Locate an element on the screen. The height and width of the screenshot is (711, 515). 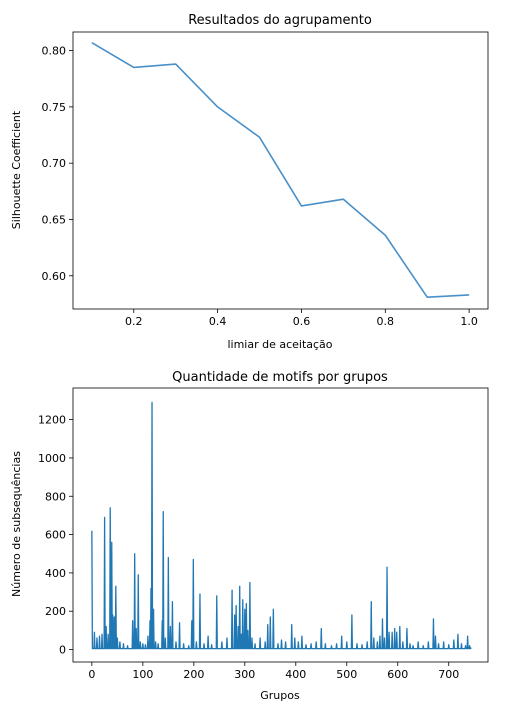
chart2-x-ticks: 0 100 200 300 400 500 600 700 is located at coordinates (273, 671).